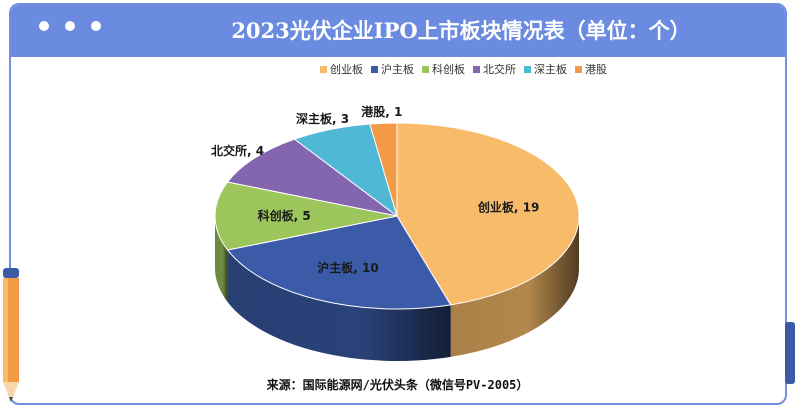  What do you see at coordinates (596, 69) in the screenshot?
I see `legend-label: 港股` at bounding box center [596, 69].